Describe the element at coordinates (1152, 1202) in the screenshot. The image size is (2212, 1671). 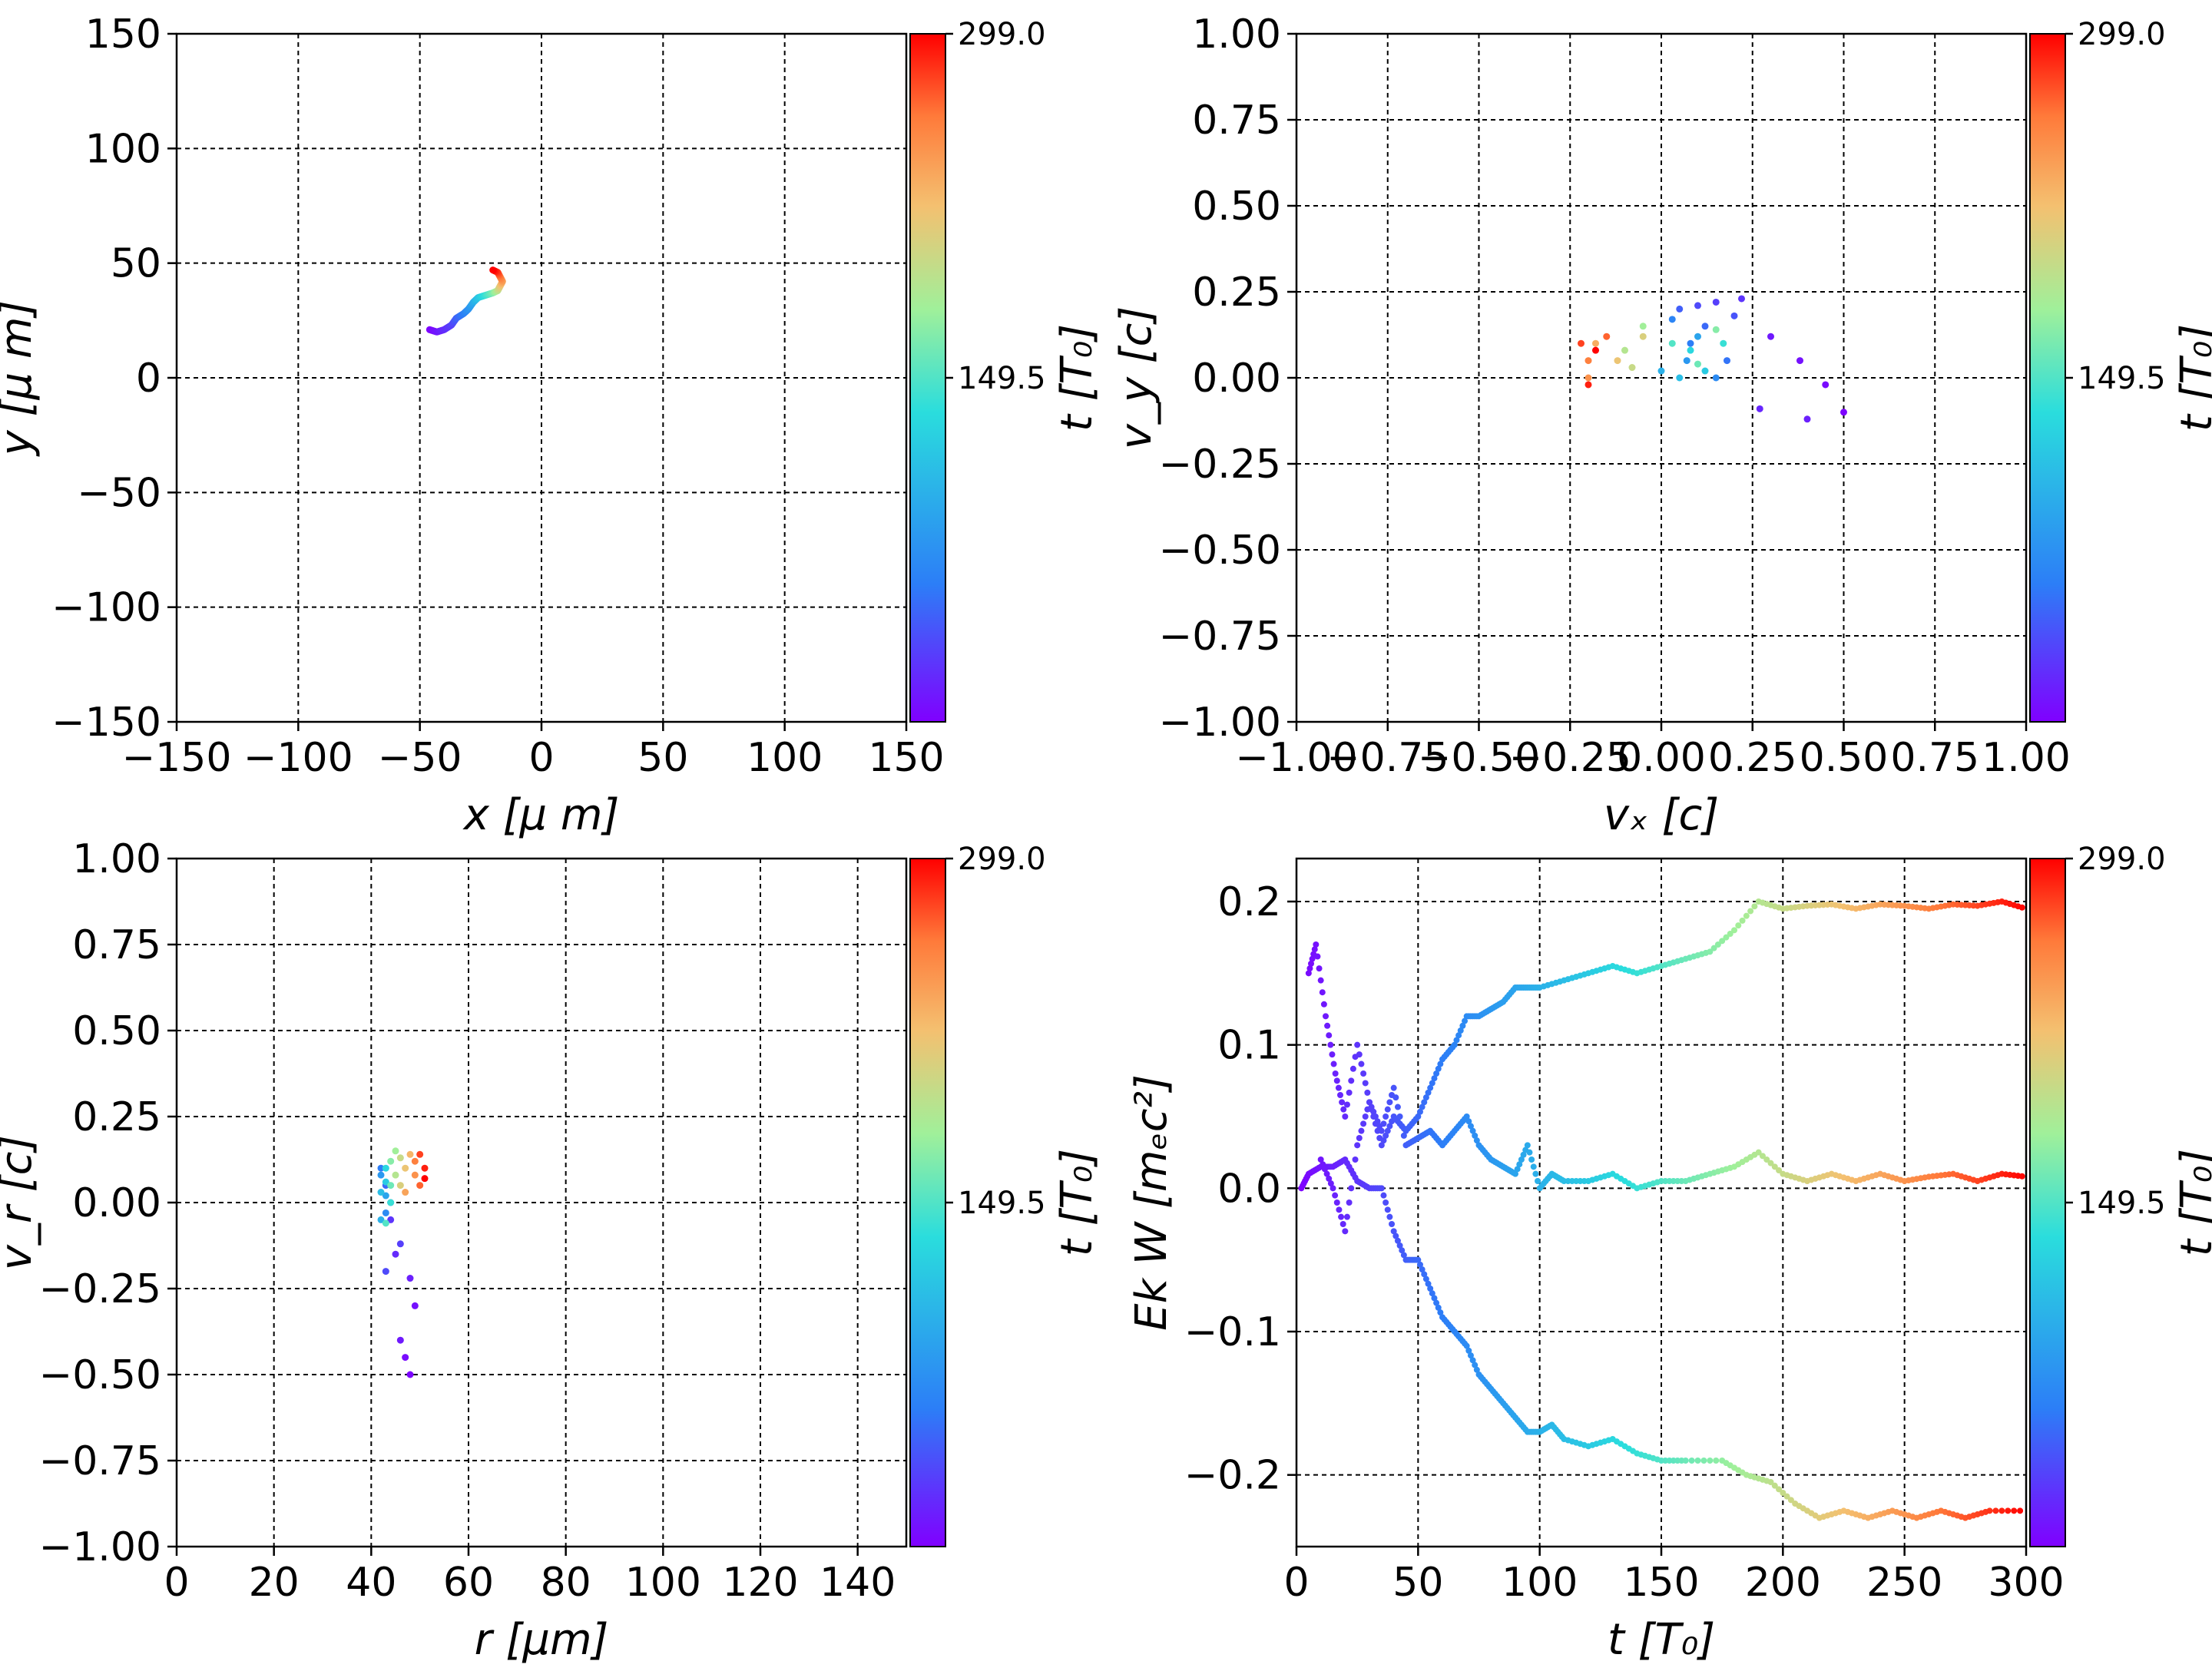
I see `y-axis-label: Ek W [mₑc²]` at that location.